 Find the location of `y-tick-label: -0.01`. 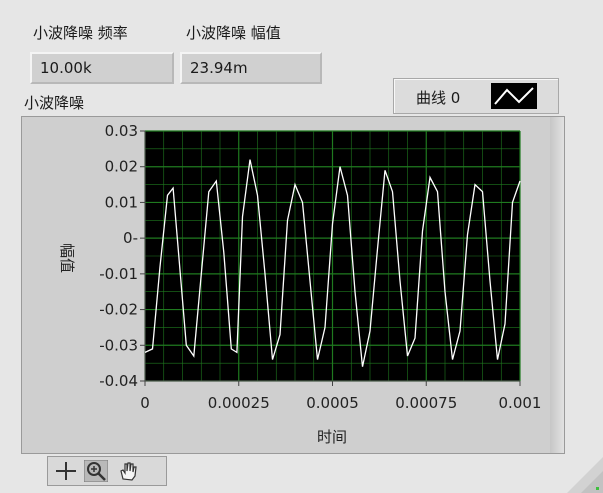

y-tick-label: -0.01 is located at coordinates (118, 274).